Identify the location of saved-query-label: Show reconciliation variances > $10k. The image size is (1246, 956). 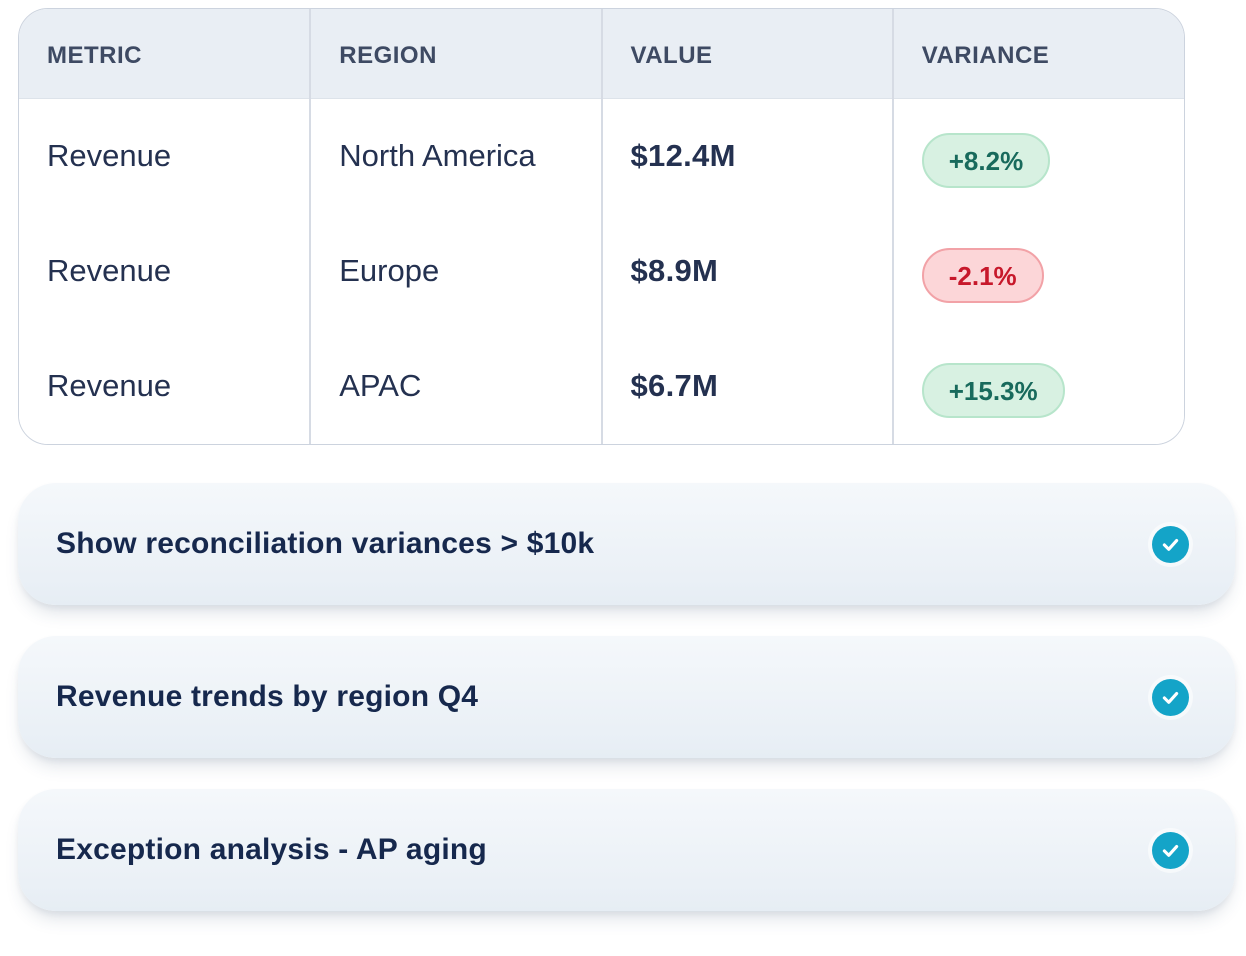
(325, 544).